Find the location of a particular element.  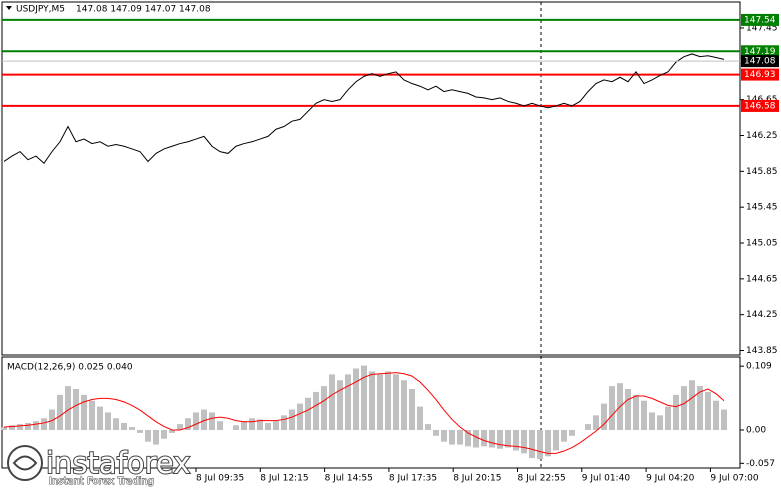

x-tick-label: 8 Jul 14:55 is located at coordinates (349, 479).